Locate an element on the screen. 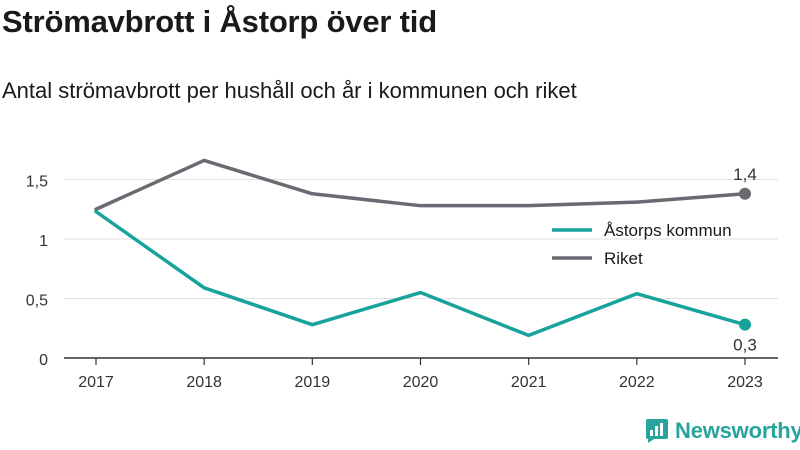 The image size is (800, 450). end-value-label: 1,4 is located at coordinates (745, 174).